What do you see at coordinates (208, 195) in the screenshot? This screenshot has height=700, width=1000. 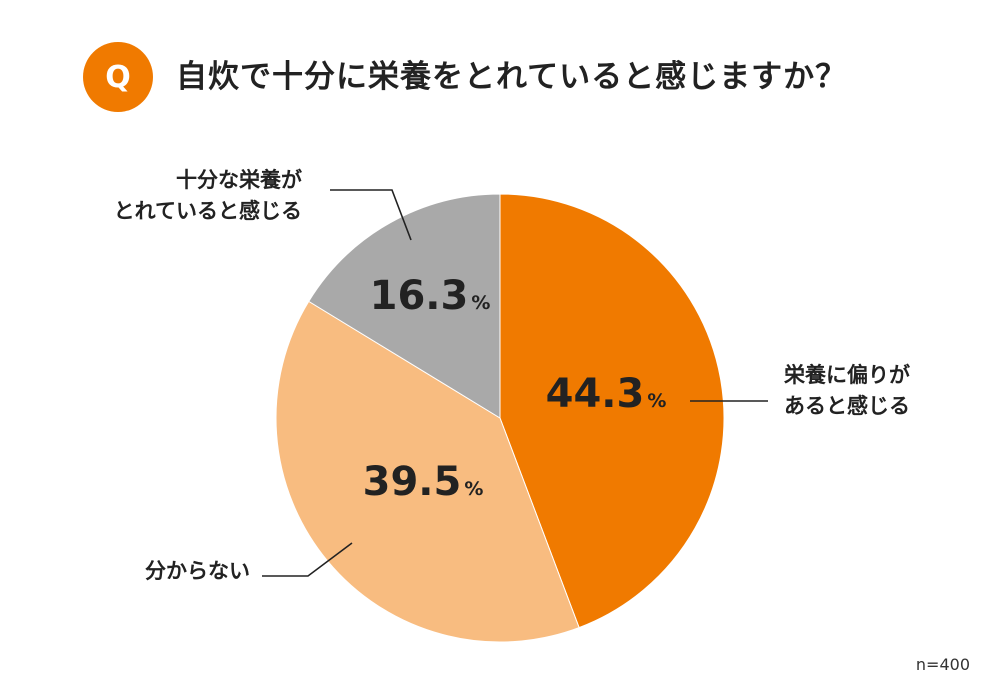 I see `slice-category-label-3: 十分な栄養がとれていると感じる` at bounding box center [208, 195].